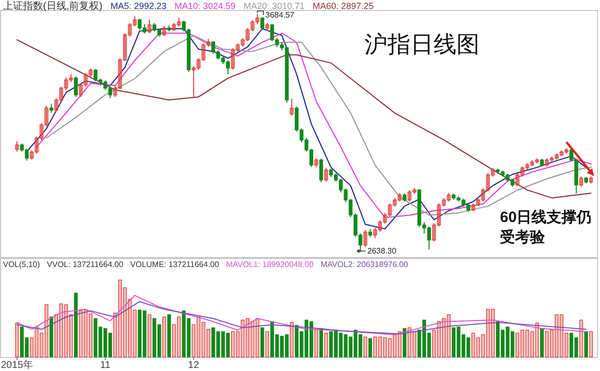  What do you see at coordinates (105, 365) in the screenshot?
I see `x-tick-label: 11` at bounding box center [105, 365].